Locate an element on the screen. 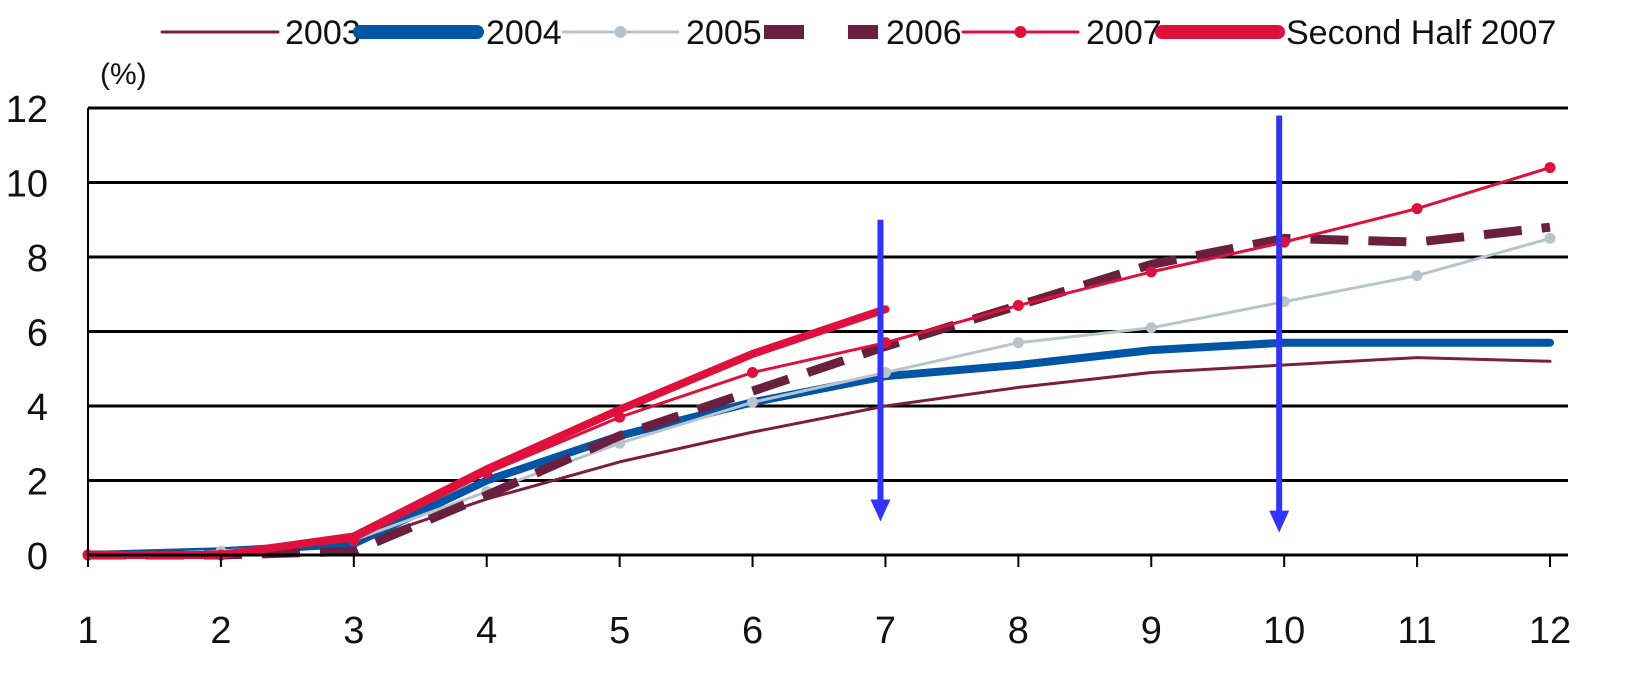  x-tick-label-1: 1 is located at coordinates (87, 631).